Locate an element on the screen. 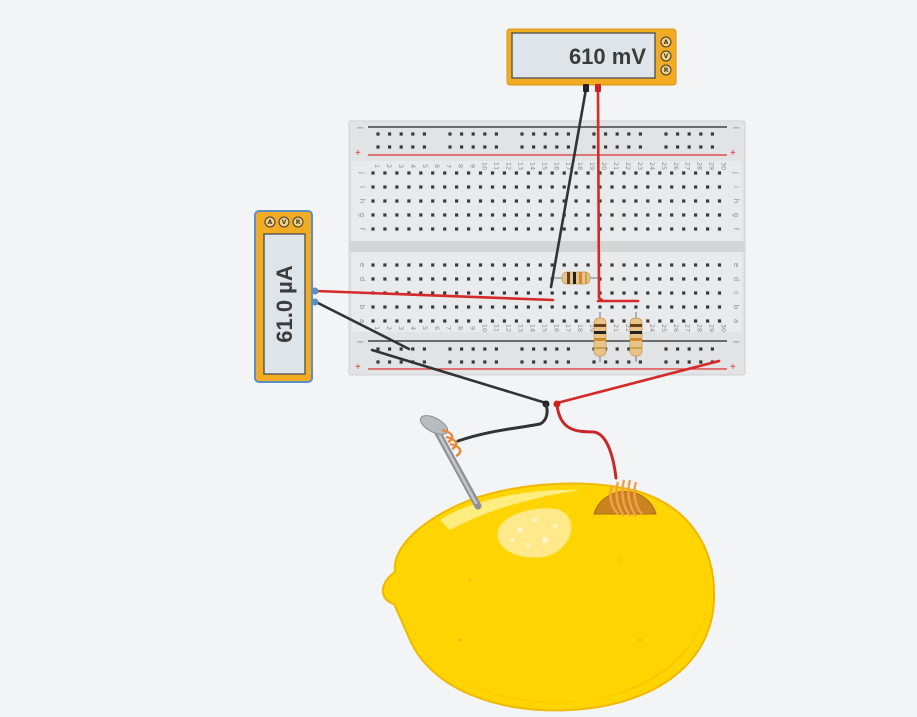 The height and width of the screenshot is (717, 917). lemon-icon is located at coordinates (548, 597).